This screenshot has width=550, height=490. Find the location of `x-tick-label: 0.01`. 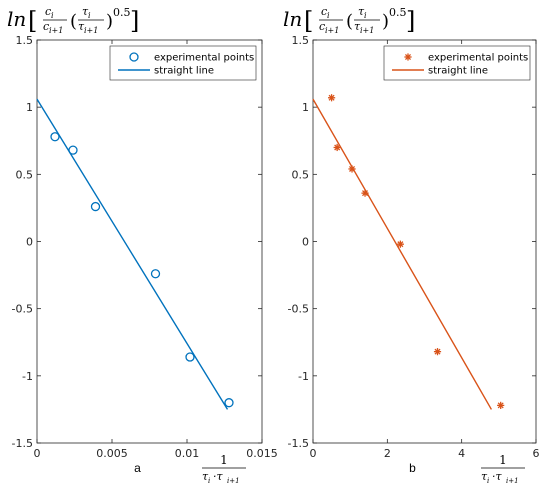

x-tick-label: 0.01 is located at coordinates (187, 453).